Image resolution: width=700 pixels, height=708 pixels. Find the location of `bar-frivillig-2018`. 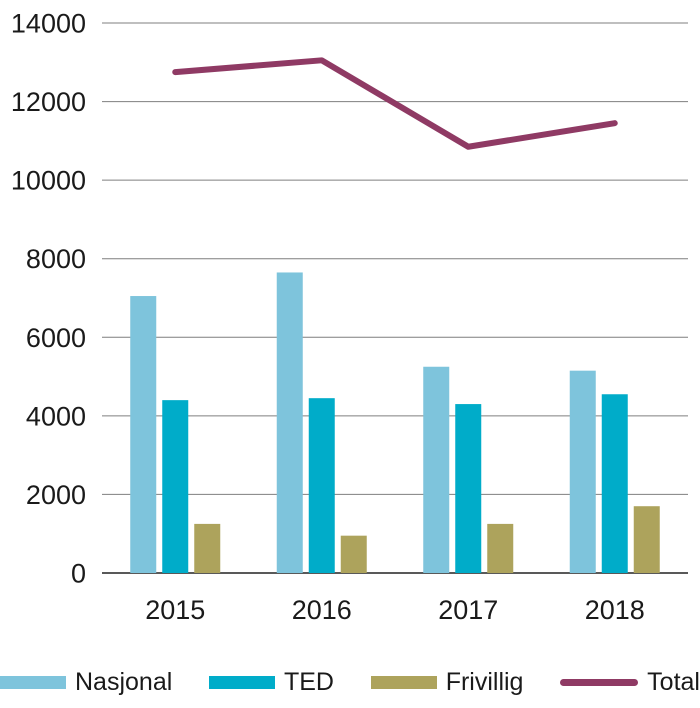

bar-frivillig-2018 is located at coordinates (646, 539).